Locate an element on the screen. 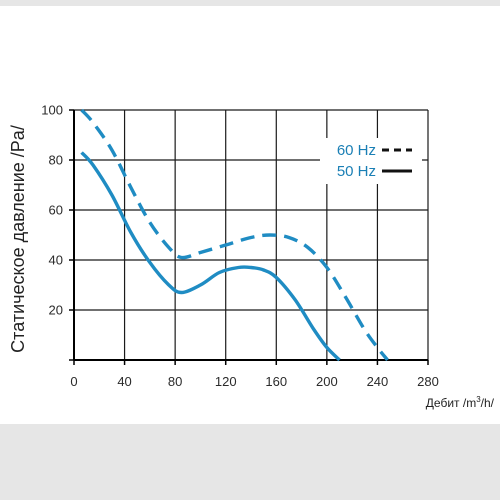 Image resolution: width=500 pixels, height=500 pixels. y-tick-label: 40 is located at coordinates (56, 260).